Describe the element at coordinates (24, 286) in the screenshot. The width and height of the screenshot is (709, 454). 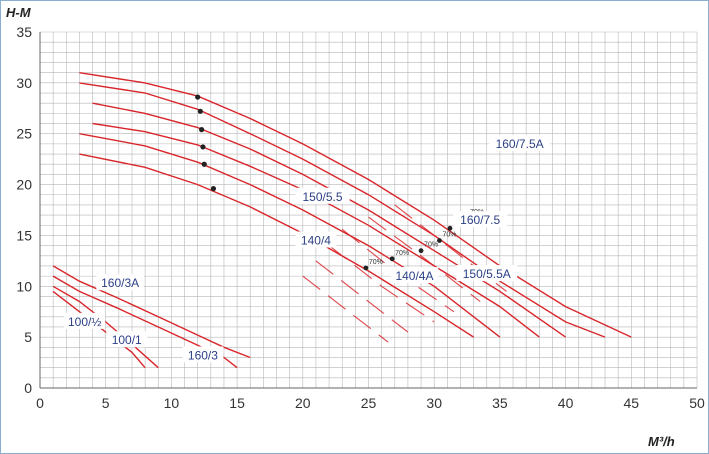
I see `y-tick-label: 10` at that location.